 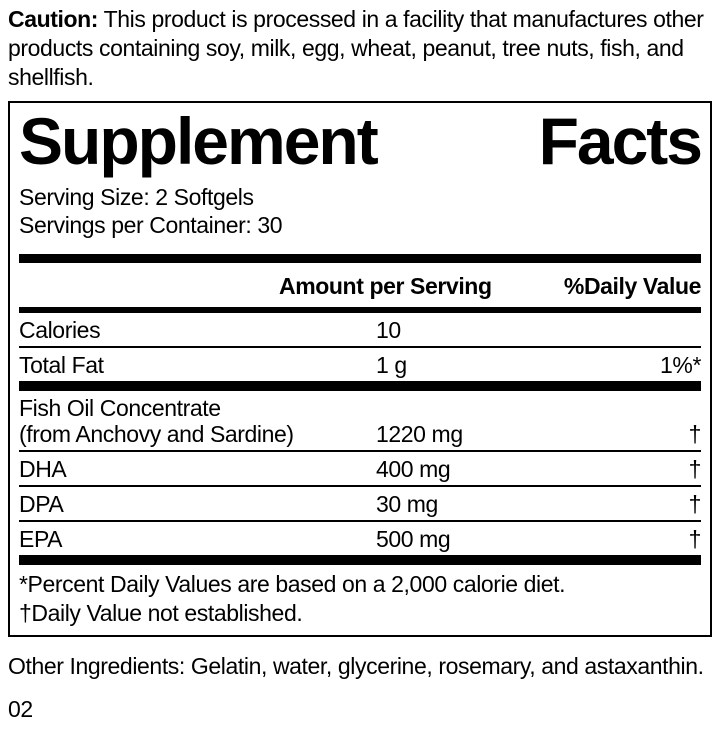 I want to click on panel-title: Supplement Facts, so click(x=361, y=141).